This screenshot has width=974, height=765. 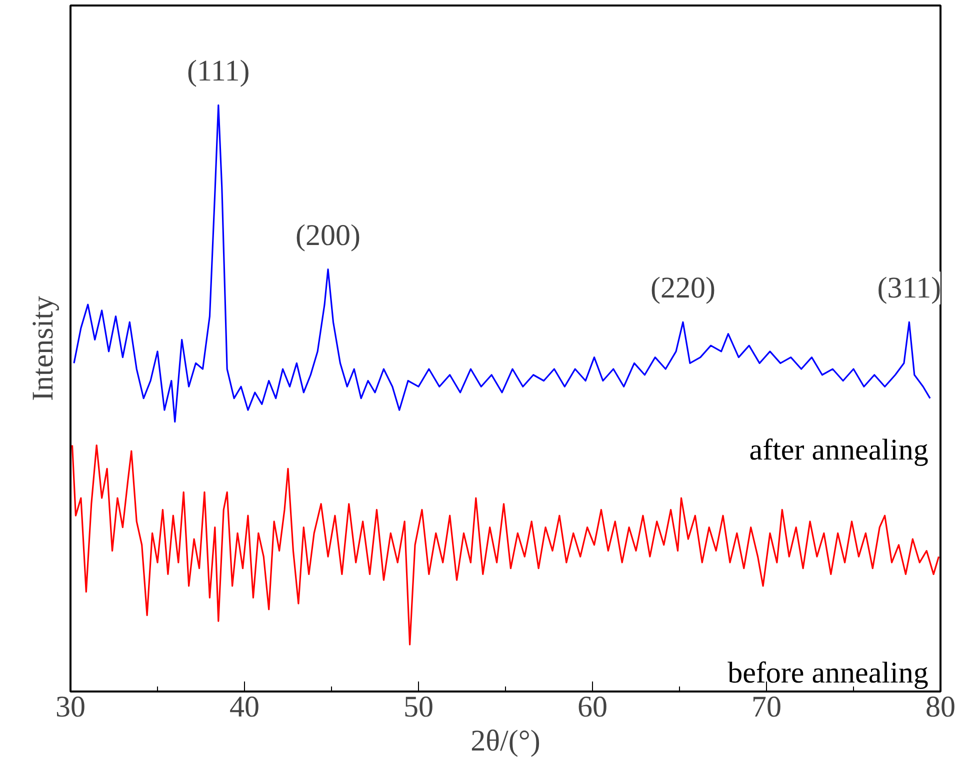 I want to click on annotation: (311), so click(x=909, y=288).